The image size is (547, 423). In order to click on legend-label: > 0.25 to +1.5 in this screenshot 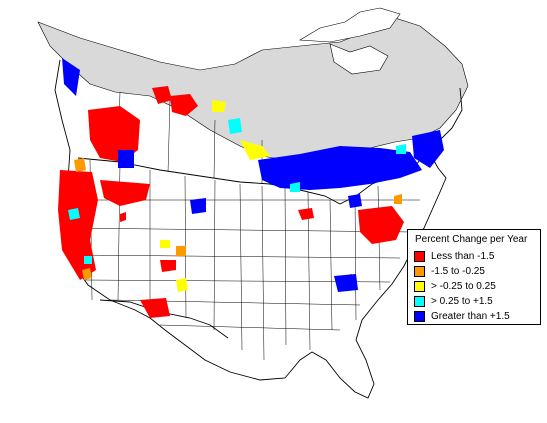, I will do `click(462, 301)`.